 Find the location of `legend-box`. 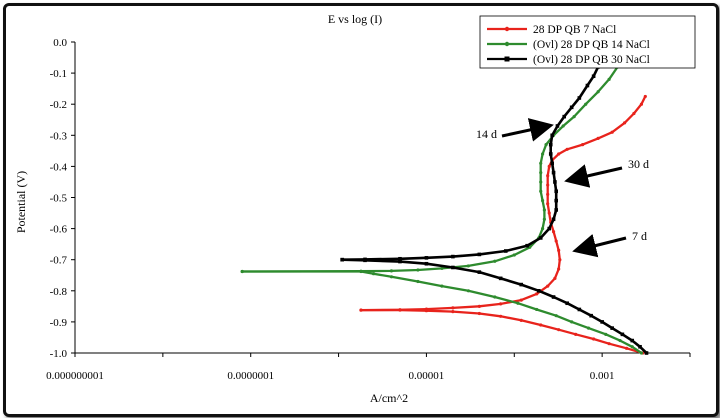

legend-box is located at coordinates (587, 42).